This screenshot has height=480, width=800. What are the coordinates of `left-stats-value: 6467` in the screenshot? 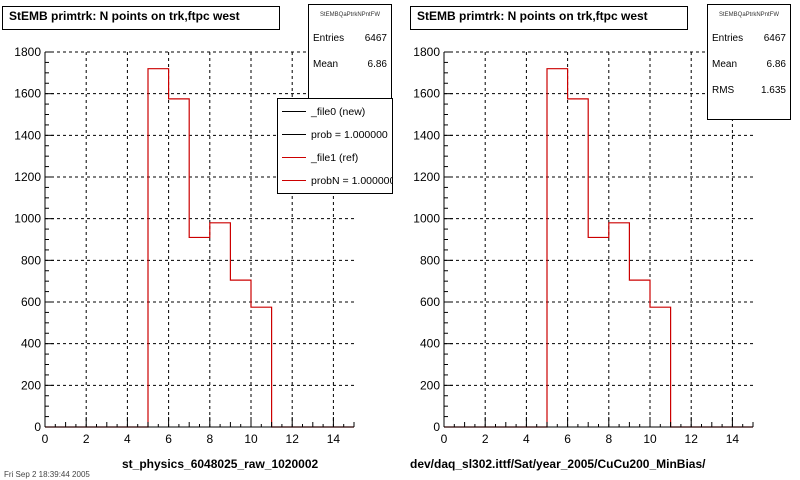 It's located at (375, 38).